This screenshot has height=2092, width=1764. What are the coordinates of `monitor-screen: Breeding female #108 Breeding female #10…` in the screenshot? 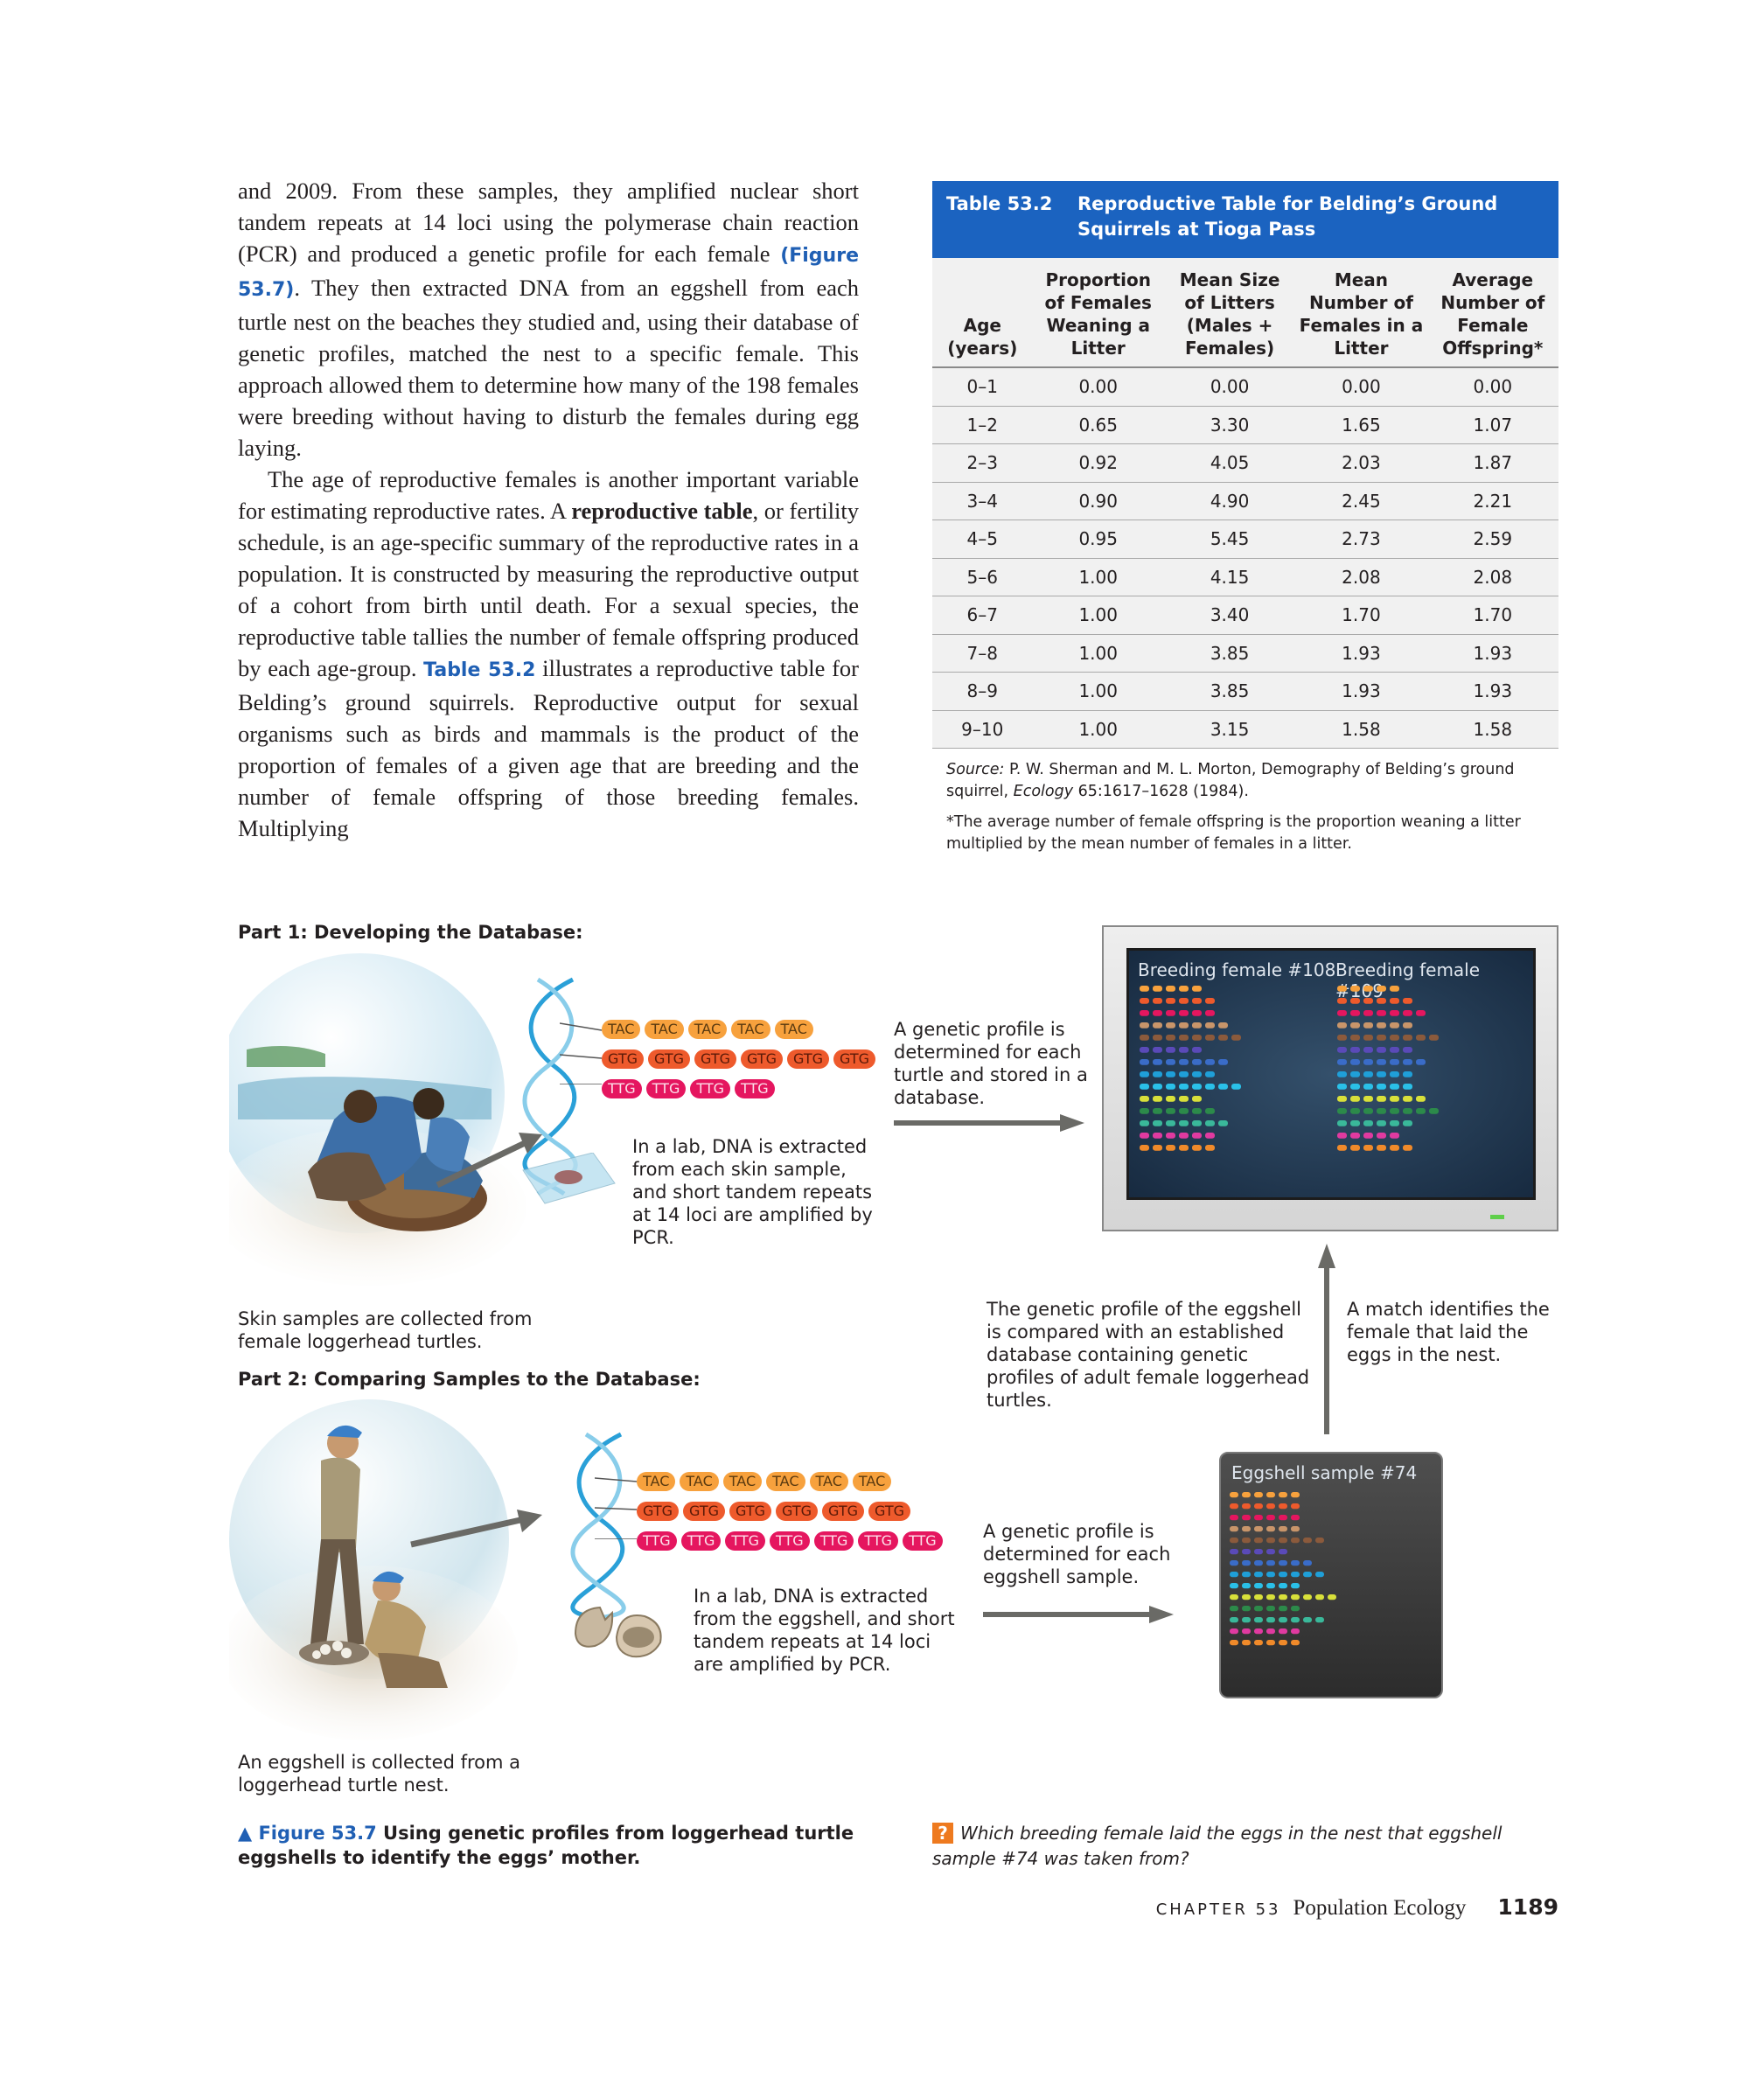 It's located at (1331, 1074).